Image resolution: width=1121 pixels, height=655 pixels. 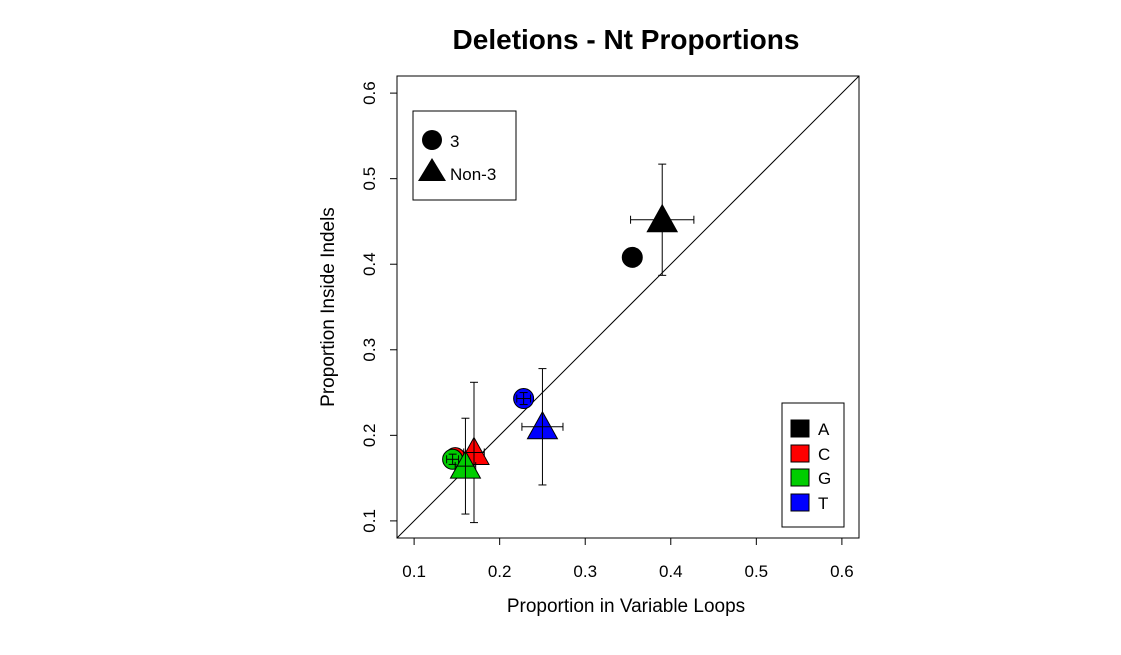 I want to click on legend-circle-marker, so click(x=432, y=140).